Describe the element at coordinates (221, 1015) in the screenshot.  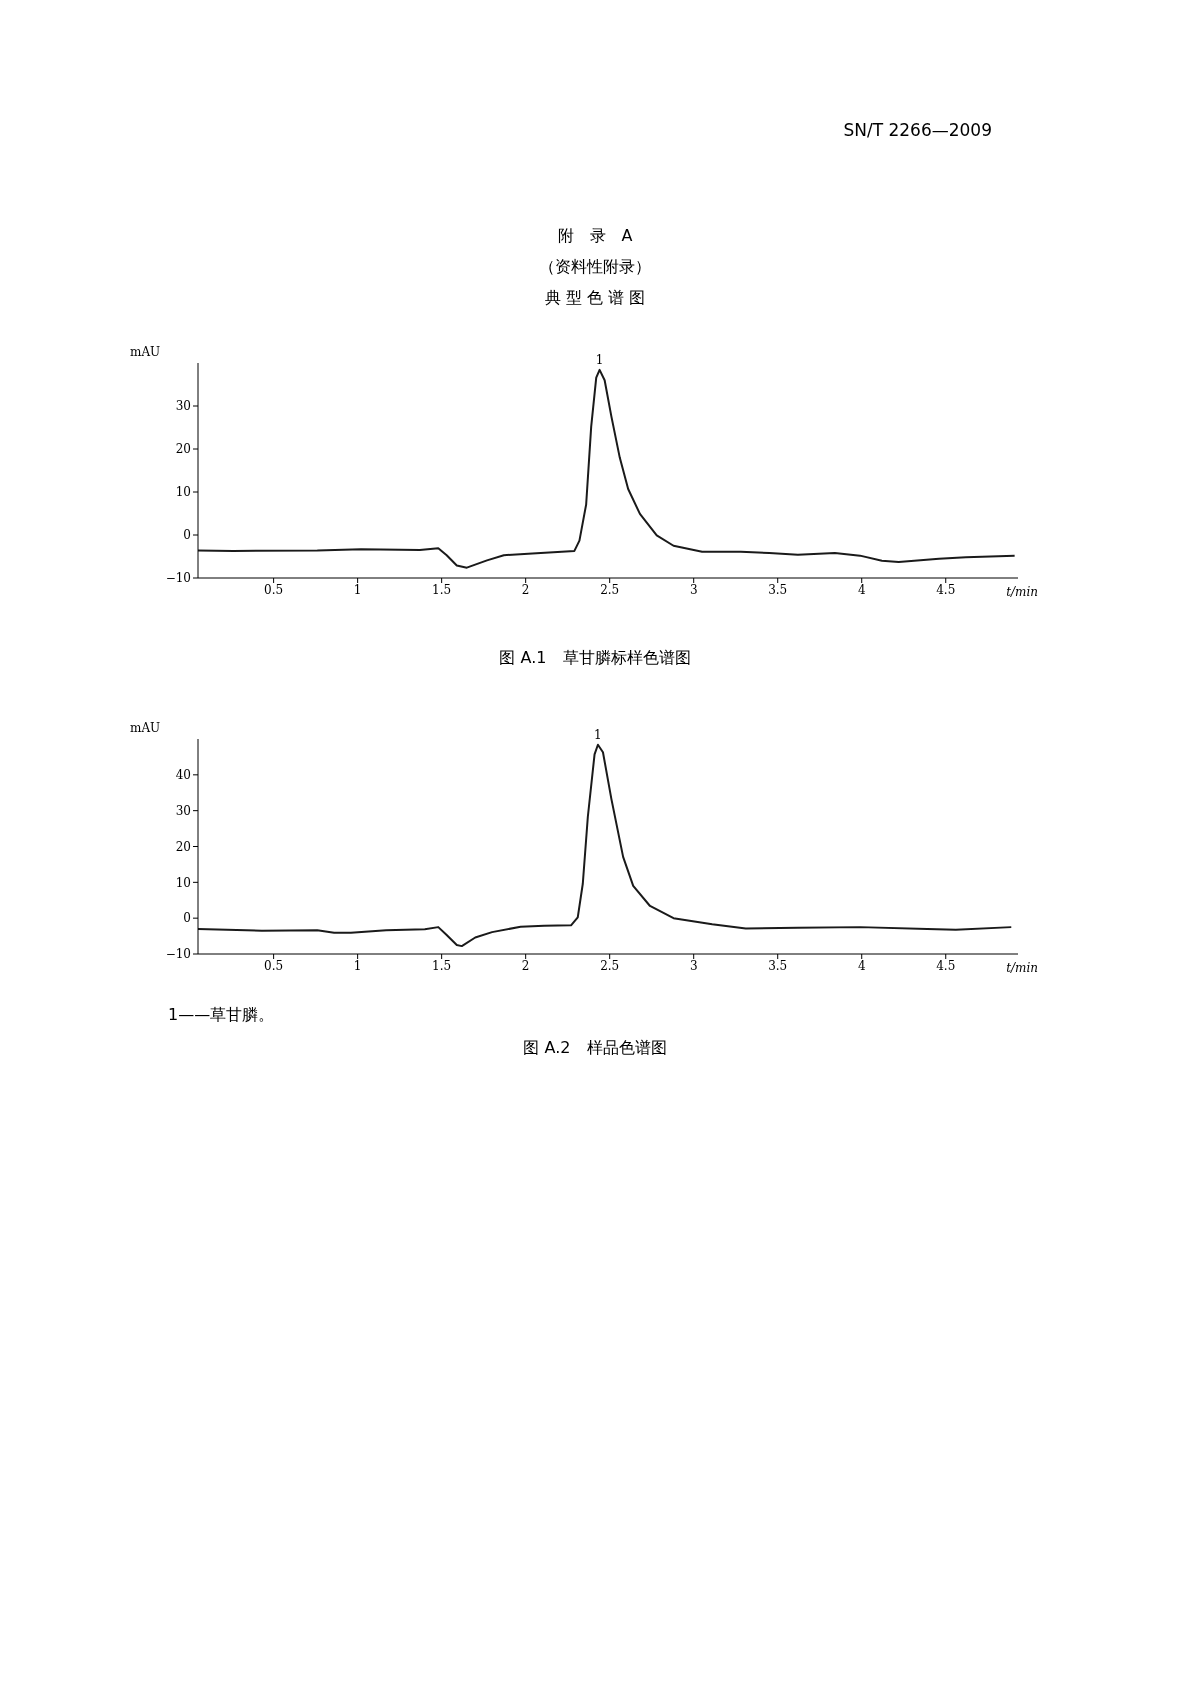
I see `text: 1——草甘膦。` at that location.